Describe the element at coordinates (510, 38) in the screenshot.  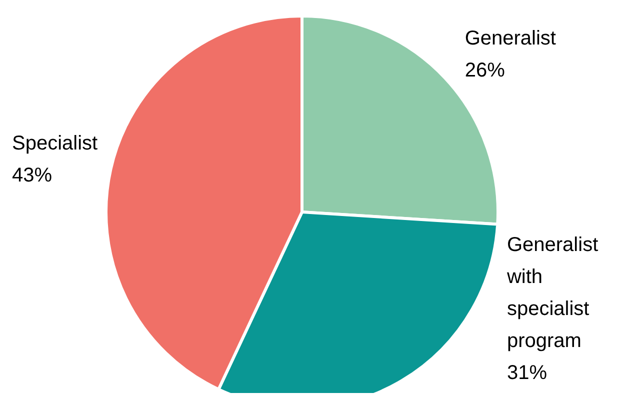
I see `slice-label: Generalist` at that location.